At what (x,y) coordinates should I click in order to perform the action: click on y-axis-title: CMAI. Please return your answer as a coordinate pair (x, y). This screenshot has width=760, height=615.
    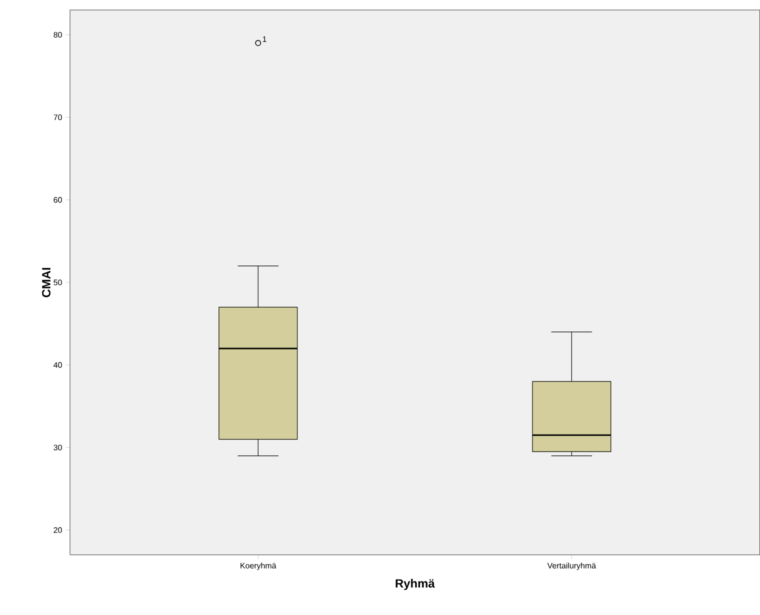
    Looking at the image, I should click on (46, 283).